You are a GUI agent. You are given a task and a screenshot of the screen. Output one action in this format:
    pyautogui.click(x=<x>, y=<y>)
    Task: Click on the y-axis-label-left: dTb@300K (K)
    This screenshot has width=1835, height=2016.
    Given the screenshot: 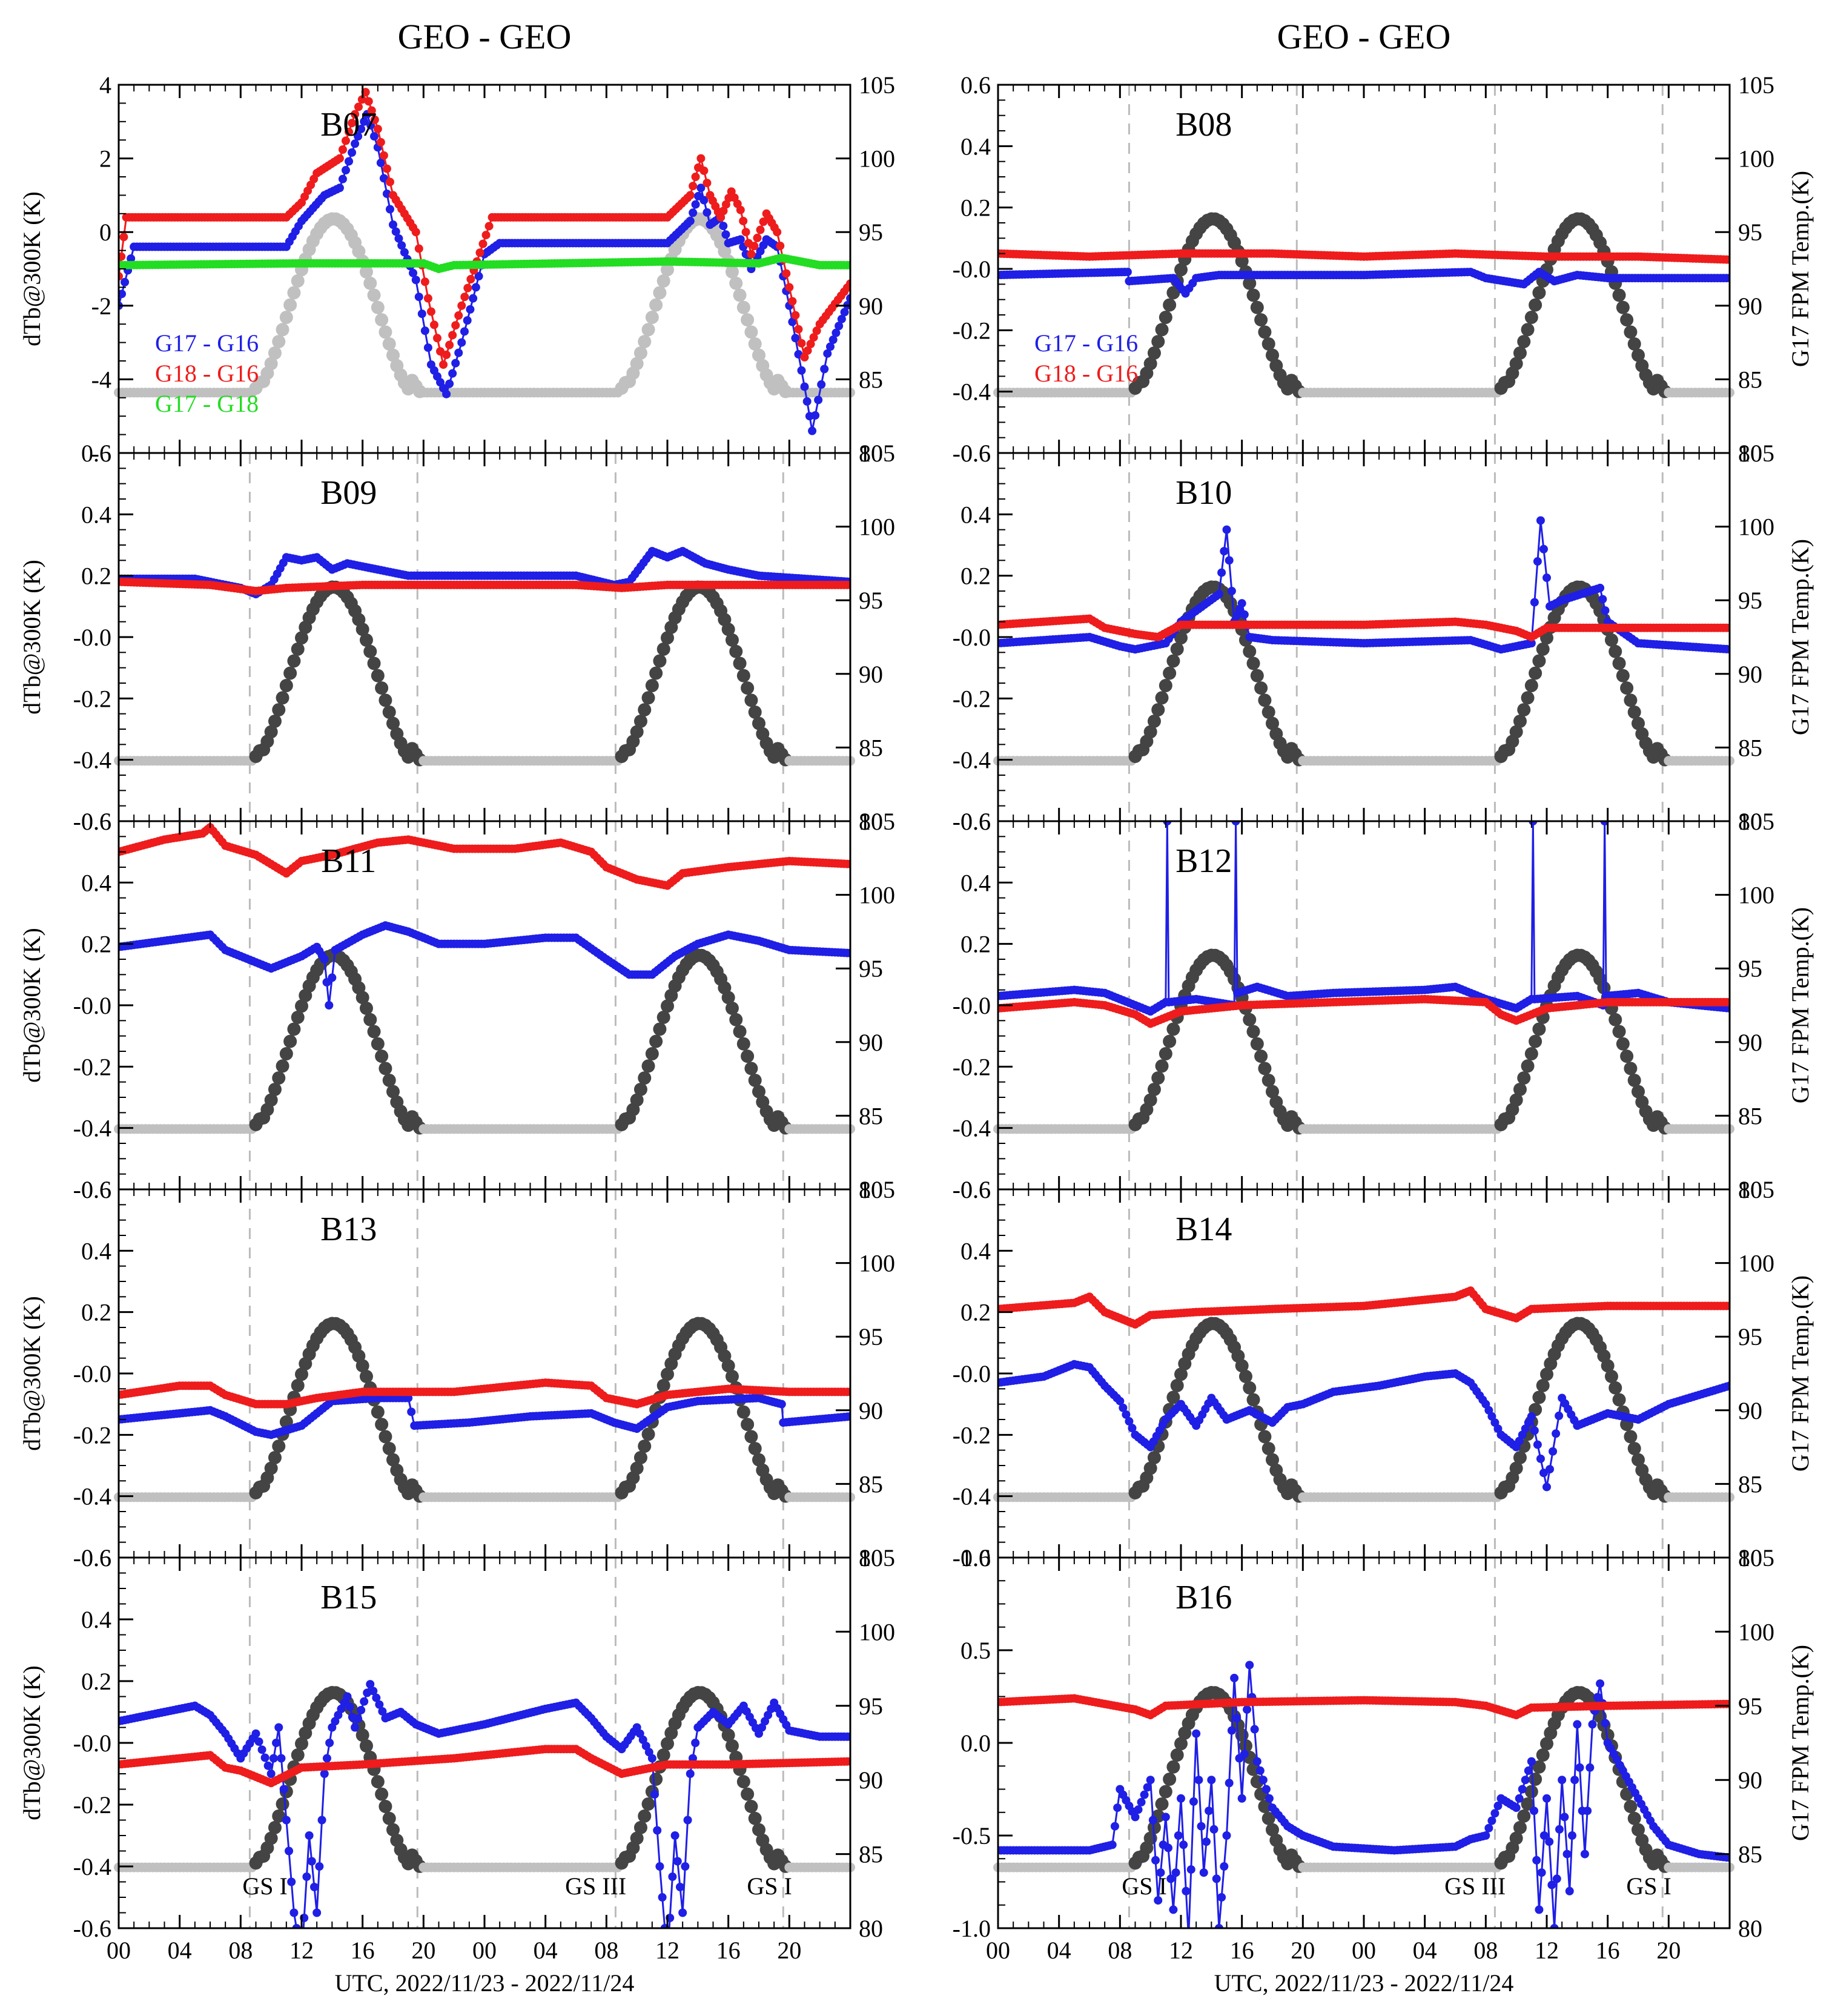 What is the action you would take?
    pyautogui.click(x=31, y=1006)
    